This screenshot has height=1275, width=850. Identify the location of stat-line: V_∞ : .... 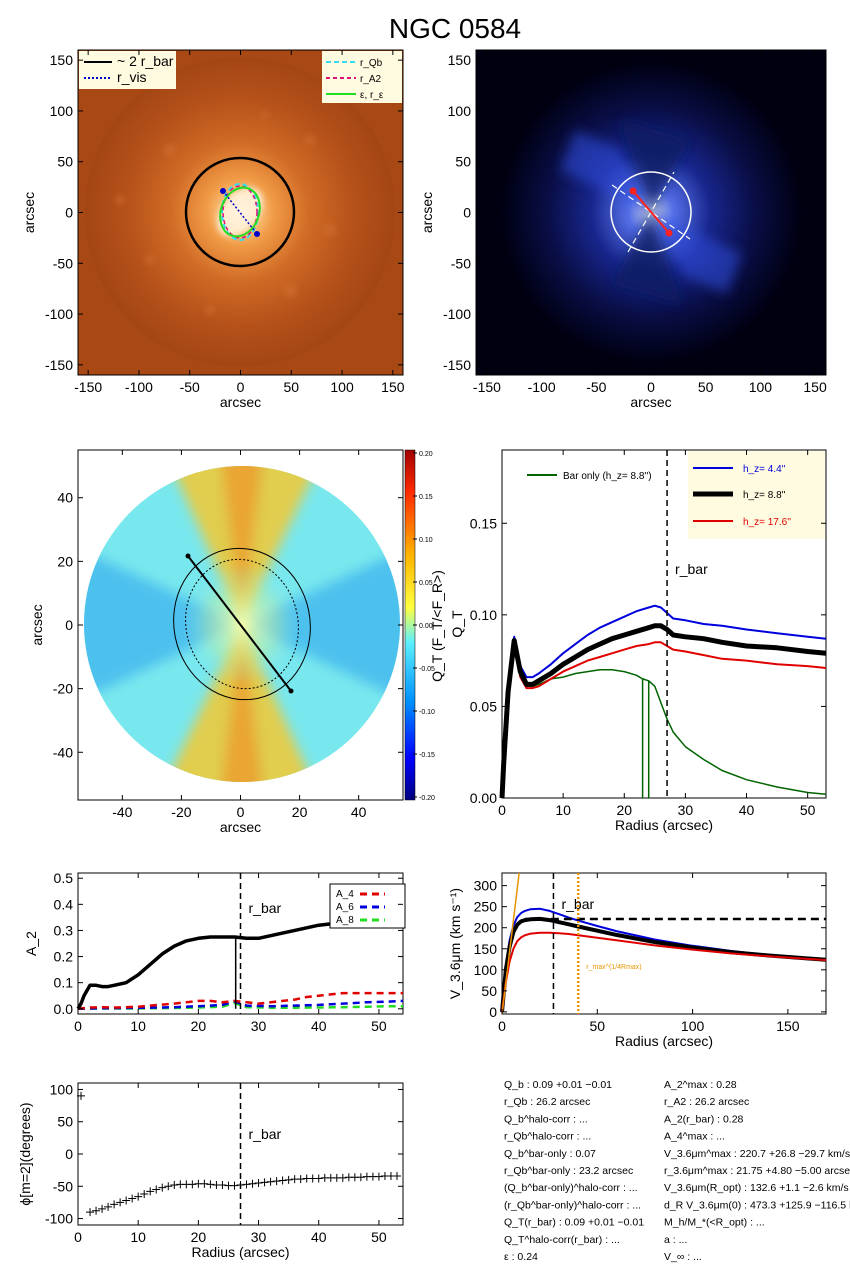
(683, 1257).